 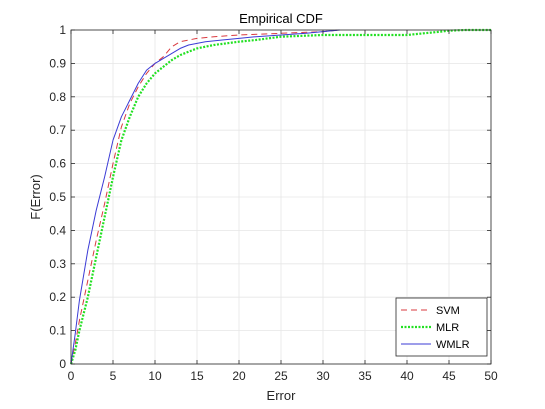 I want to click on y-tick-label: 0.4, so click(x=57, y=230).